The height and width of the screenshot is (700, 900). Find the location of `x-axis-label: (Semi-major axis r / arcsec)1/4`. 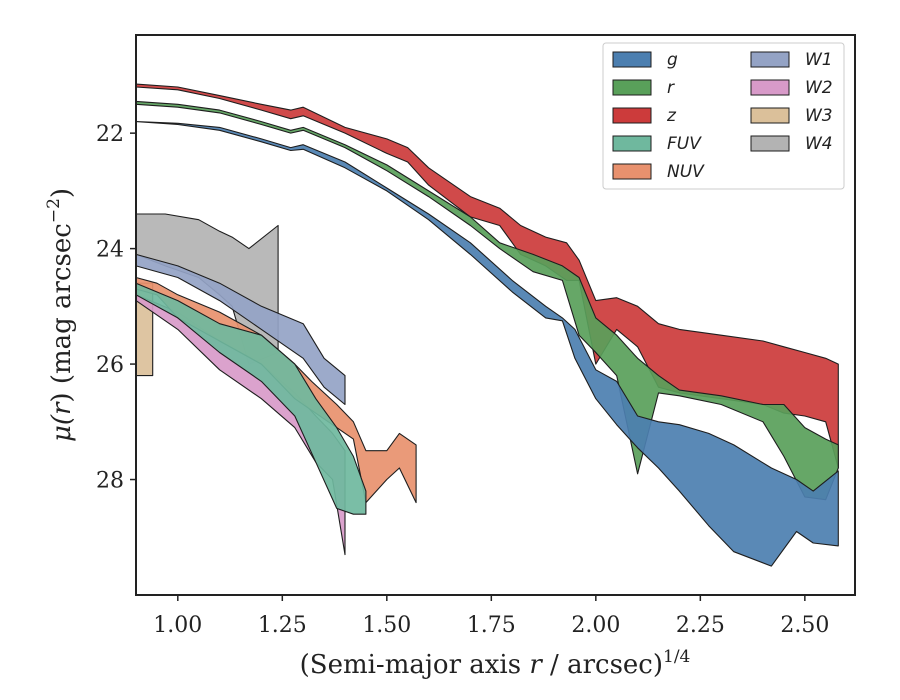

x-axis-label: (Semi-major axis r / arcsec)1/4 is located at coordinates (495, 663).